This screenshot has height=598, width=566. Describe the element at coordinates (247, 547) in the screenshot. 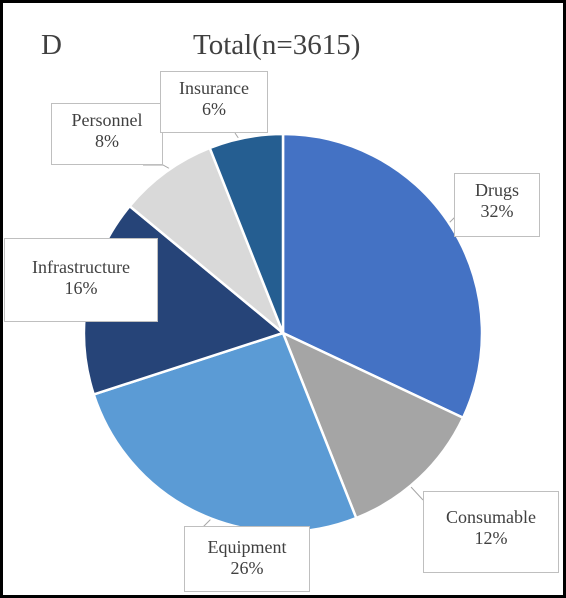

I see `label-equipment-name: Equipment` at that location.